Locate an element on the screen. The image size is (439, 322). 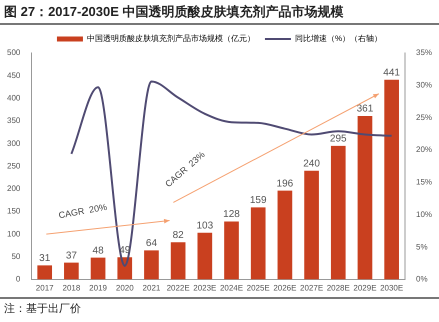
x-tick-label: 2022E is located at coordinates (178, 287).